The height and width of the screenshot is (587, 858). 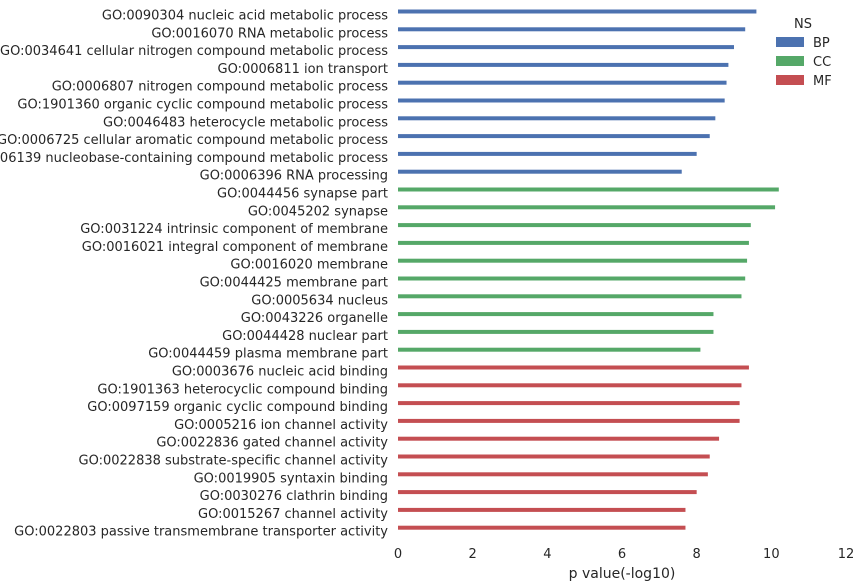 I want to click on legend-items: BP CC MF, so click(x=804, y=62).